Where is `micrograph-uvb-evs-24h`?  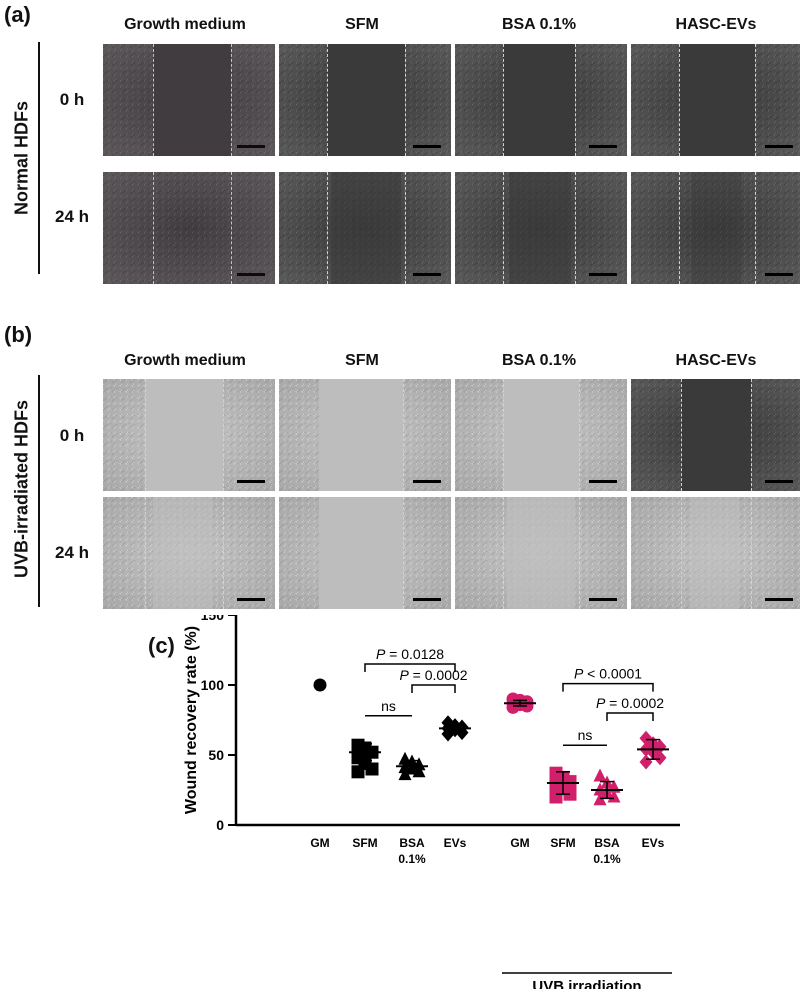
micrograph-uvb-evs-24h is located at coordinates (715, 553).